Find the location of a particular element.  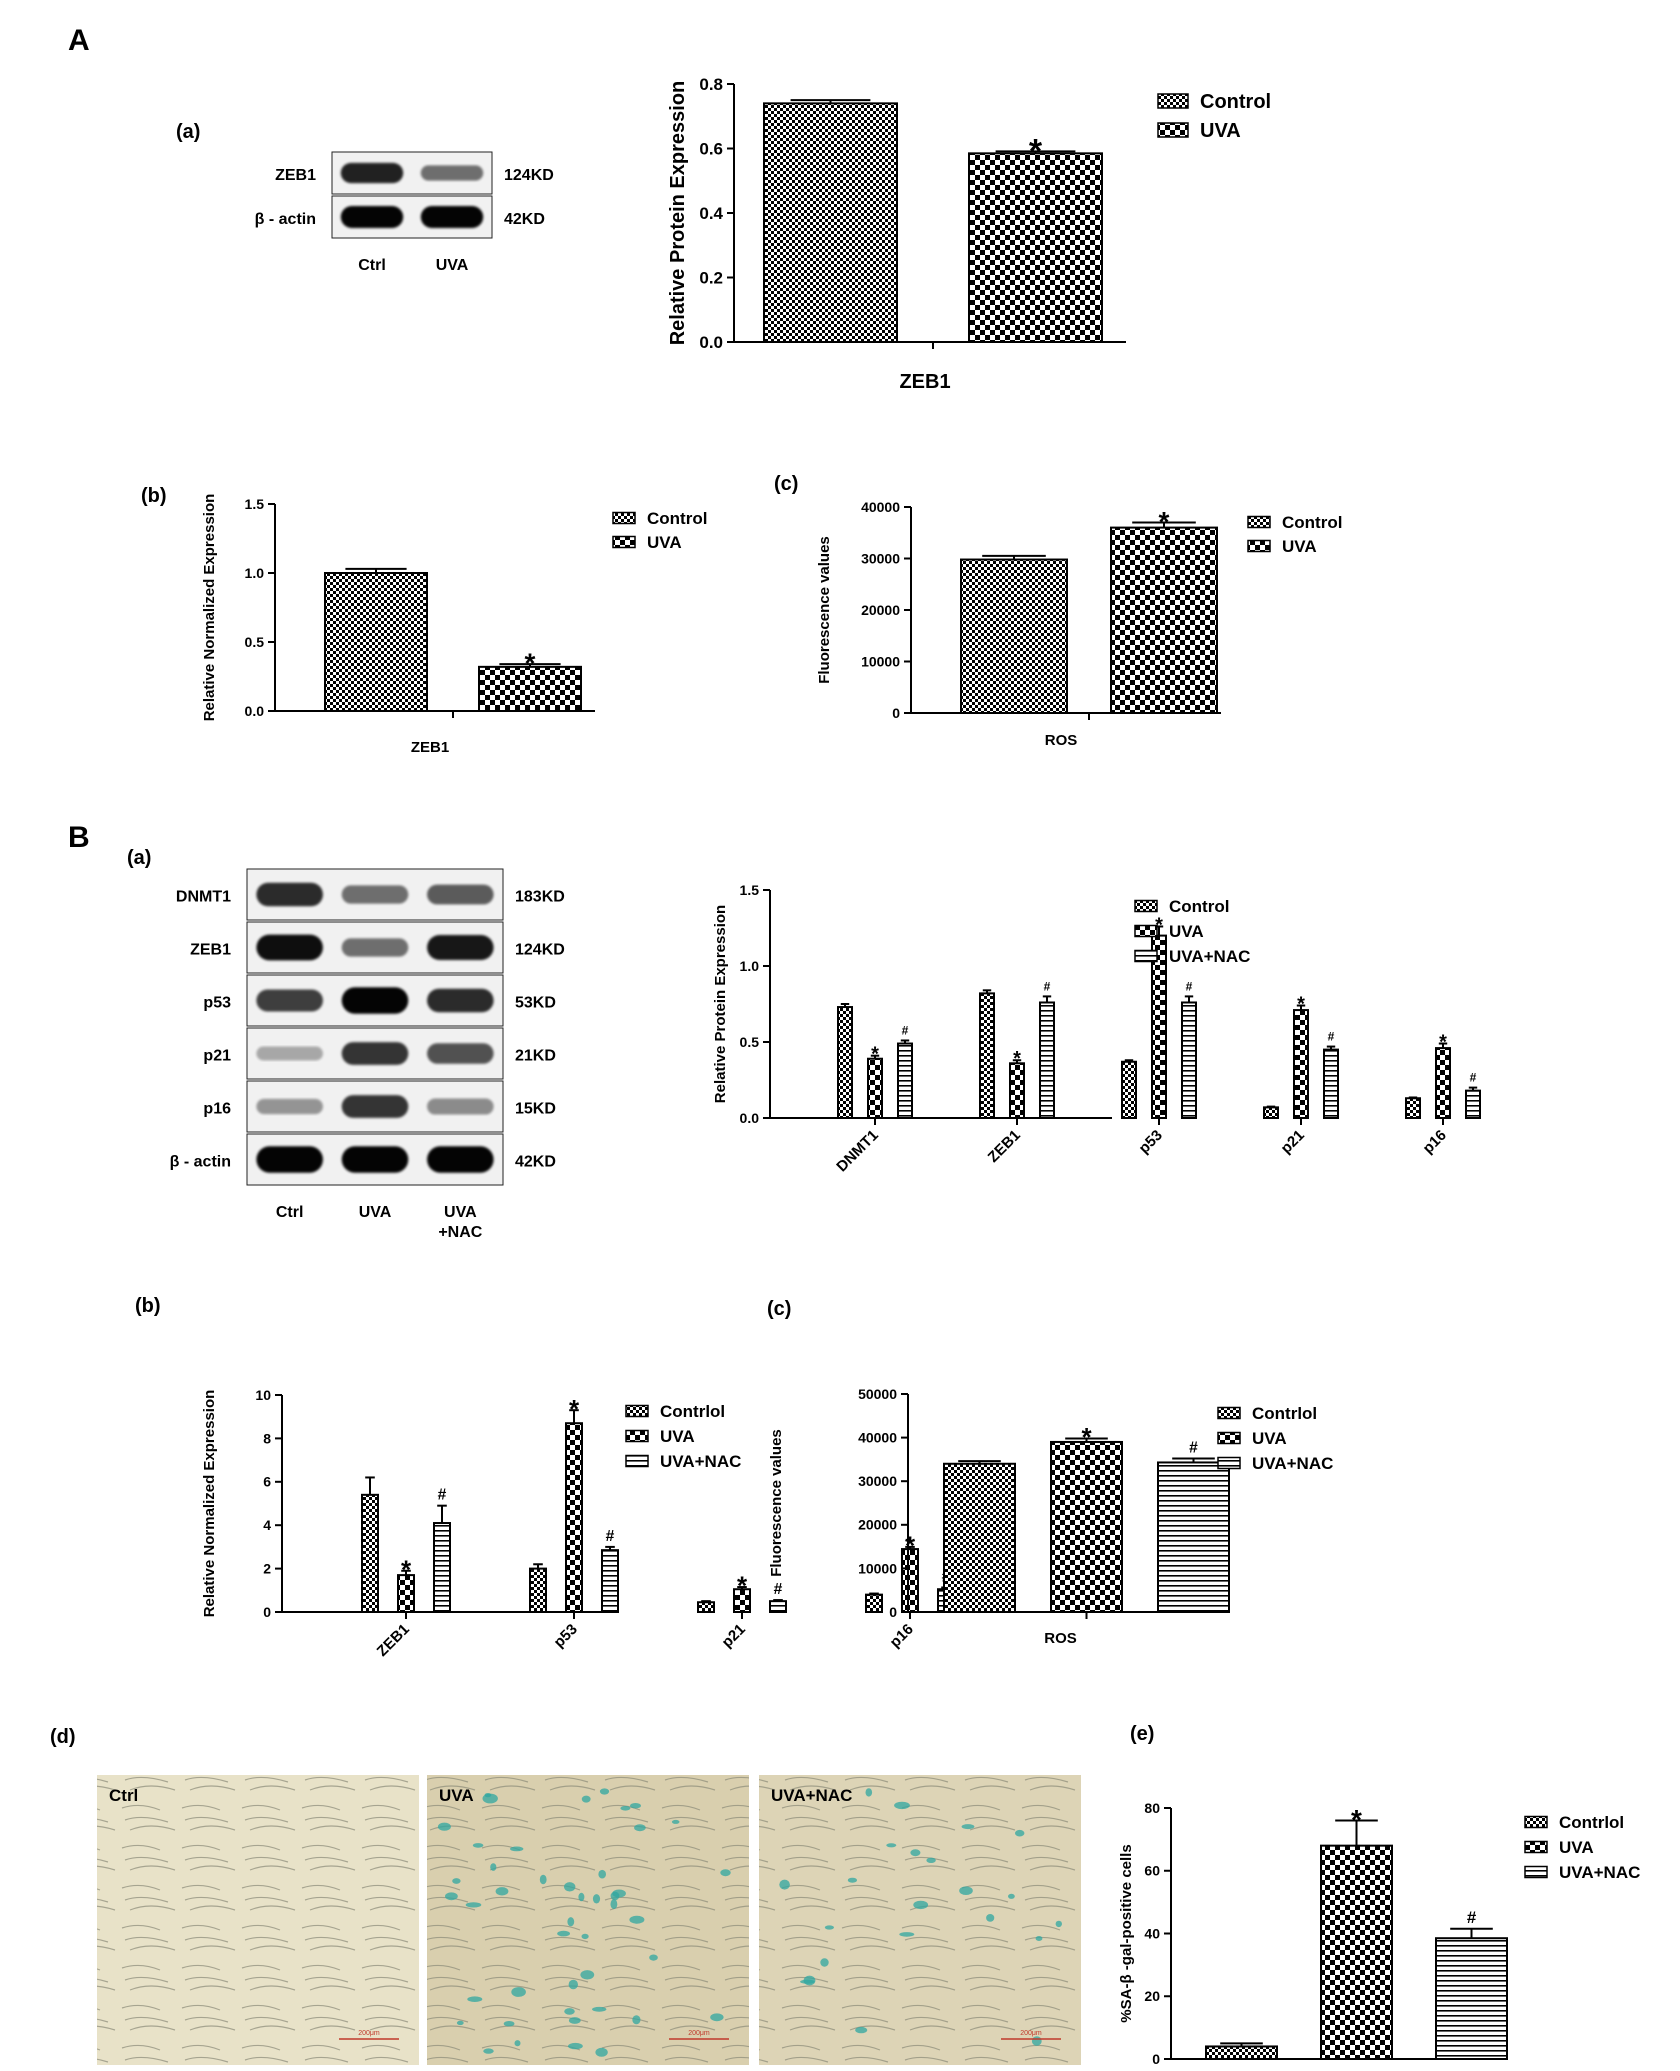

y-tick-label: 0 is located at coordinates (1156, 2059).